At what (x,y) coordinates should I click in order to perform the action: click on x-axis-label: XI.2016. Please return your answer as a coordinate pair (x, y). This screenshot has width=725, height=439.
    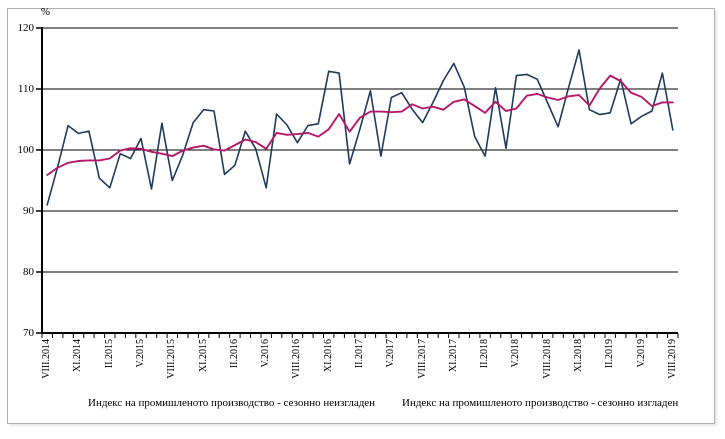
    Looking at the image, I should click on (328, 356).